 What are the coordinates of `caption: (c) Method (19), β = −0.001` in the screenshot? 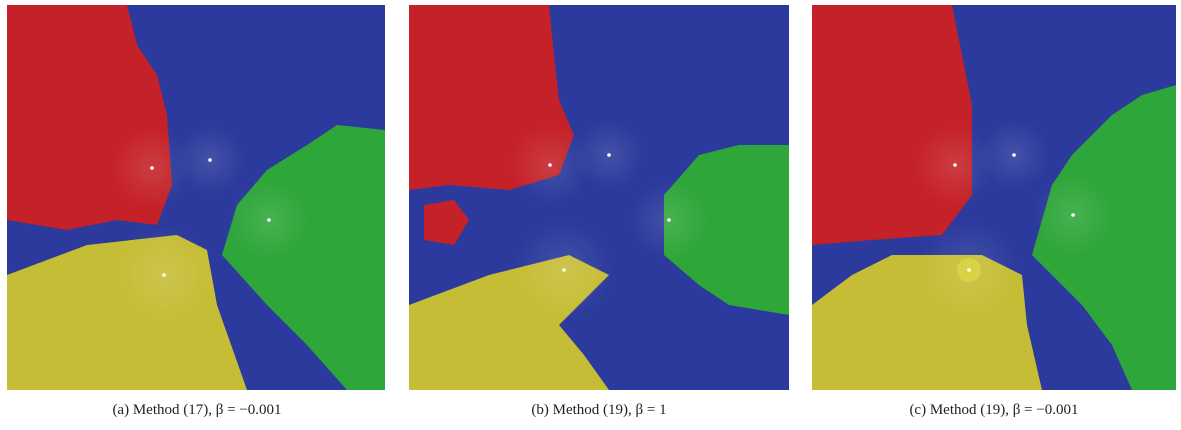 It's located at (993, 410).